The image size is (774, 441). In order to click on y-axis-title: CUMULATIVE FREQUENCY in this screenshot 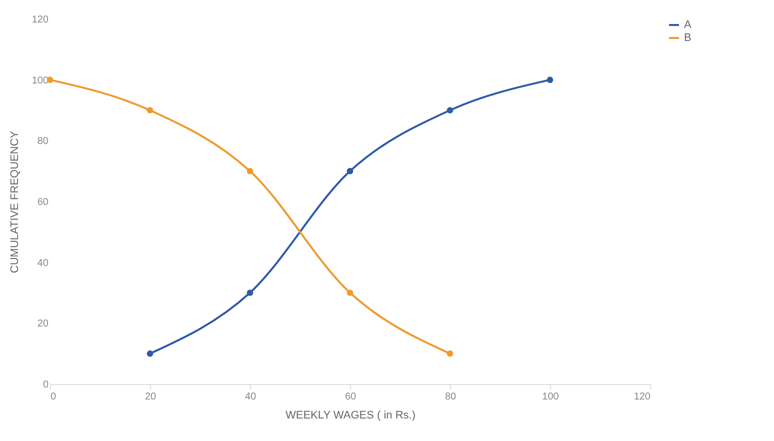, I will do `click(14, 202)`.